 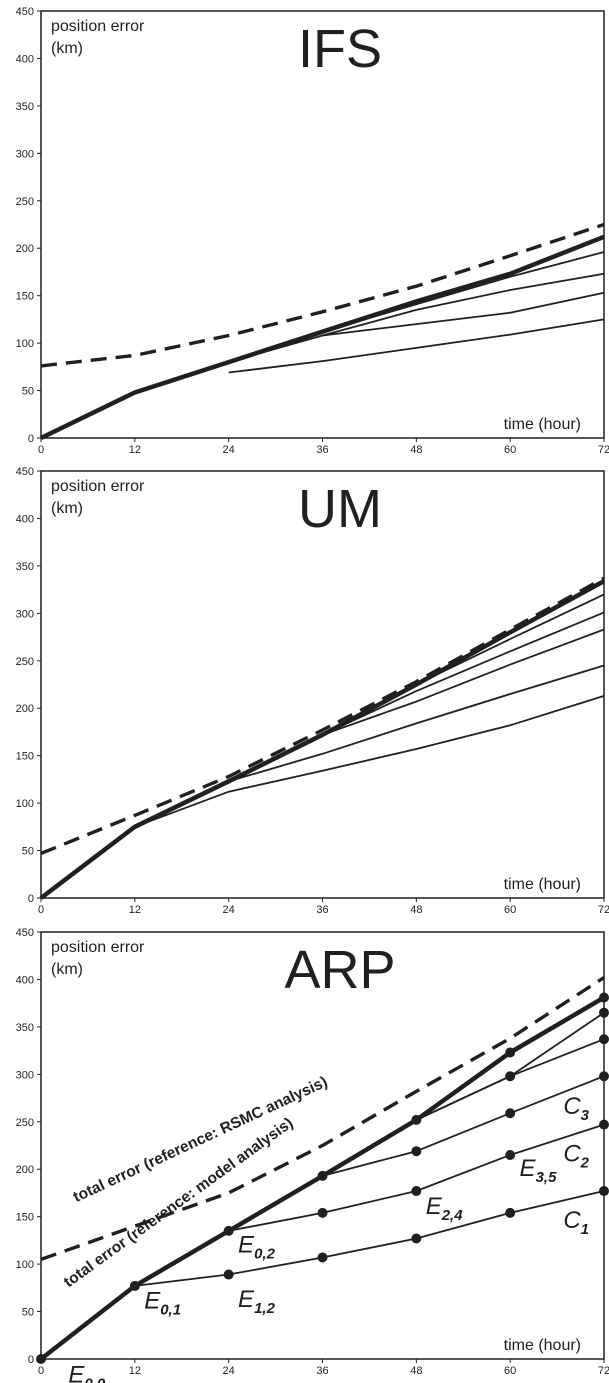 I want to click on series-line-dashed, so click(x=322, y=295).